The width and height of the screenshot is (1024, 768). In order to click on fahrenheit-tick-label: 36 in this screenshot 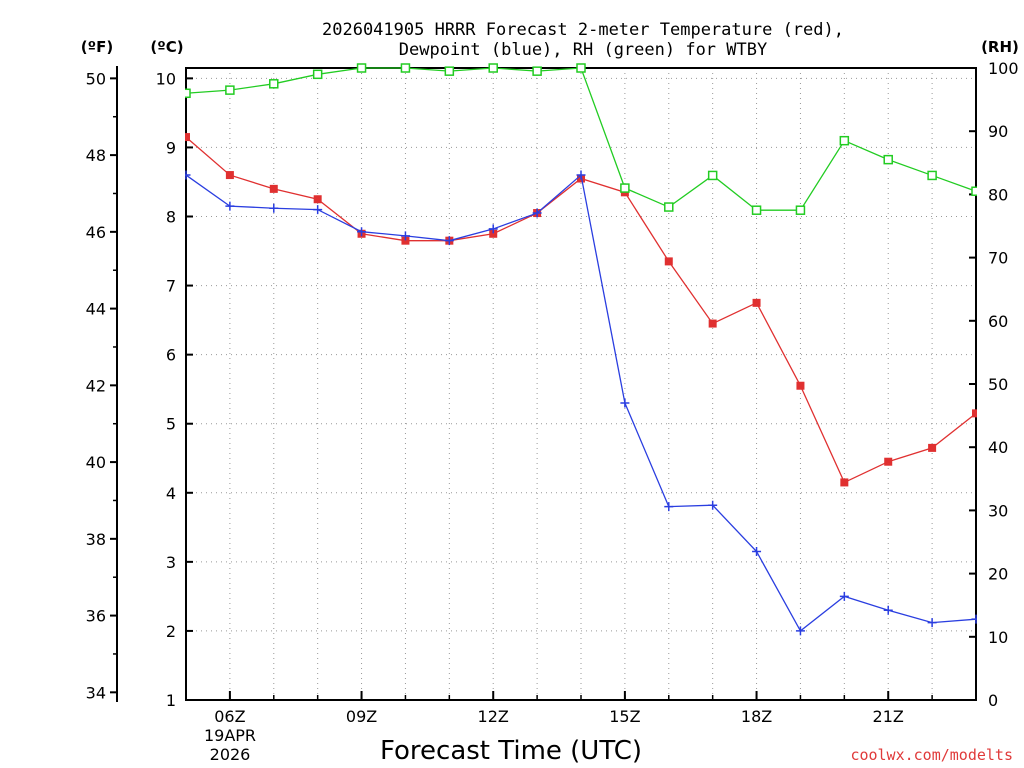, I will do `click(96, 616)`.